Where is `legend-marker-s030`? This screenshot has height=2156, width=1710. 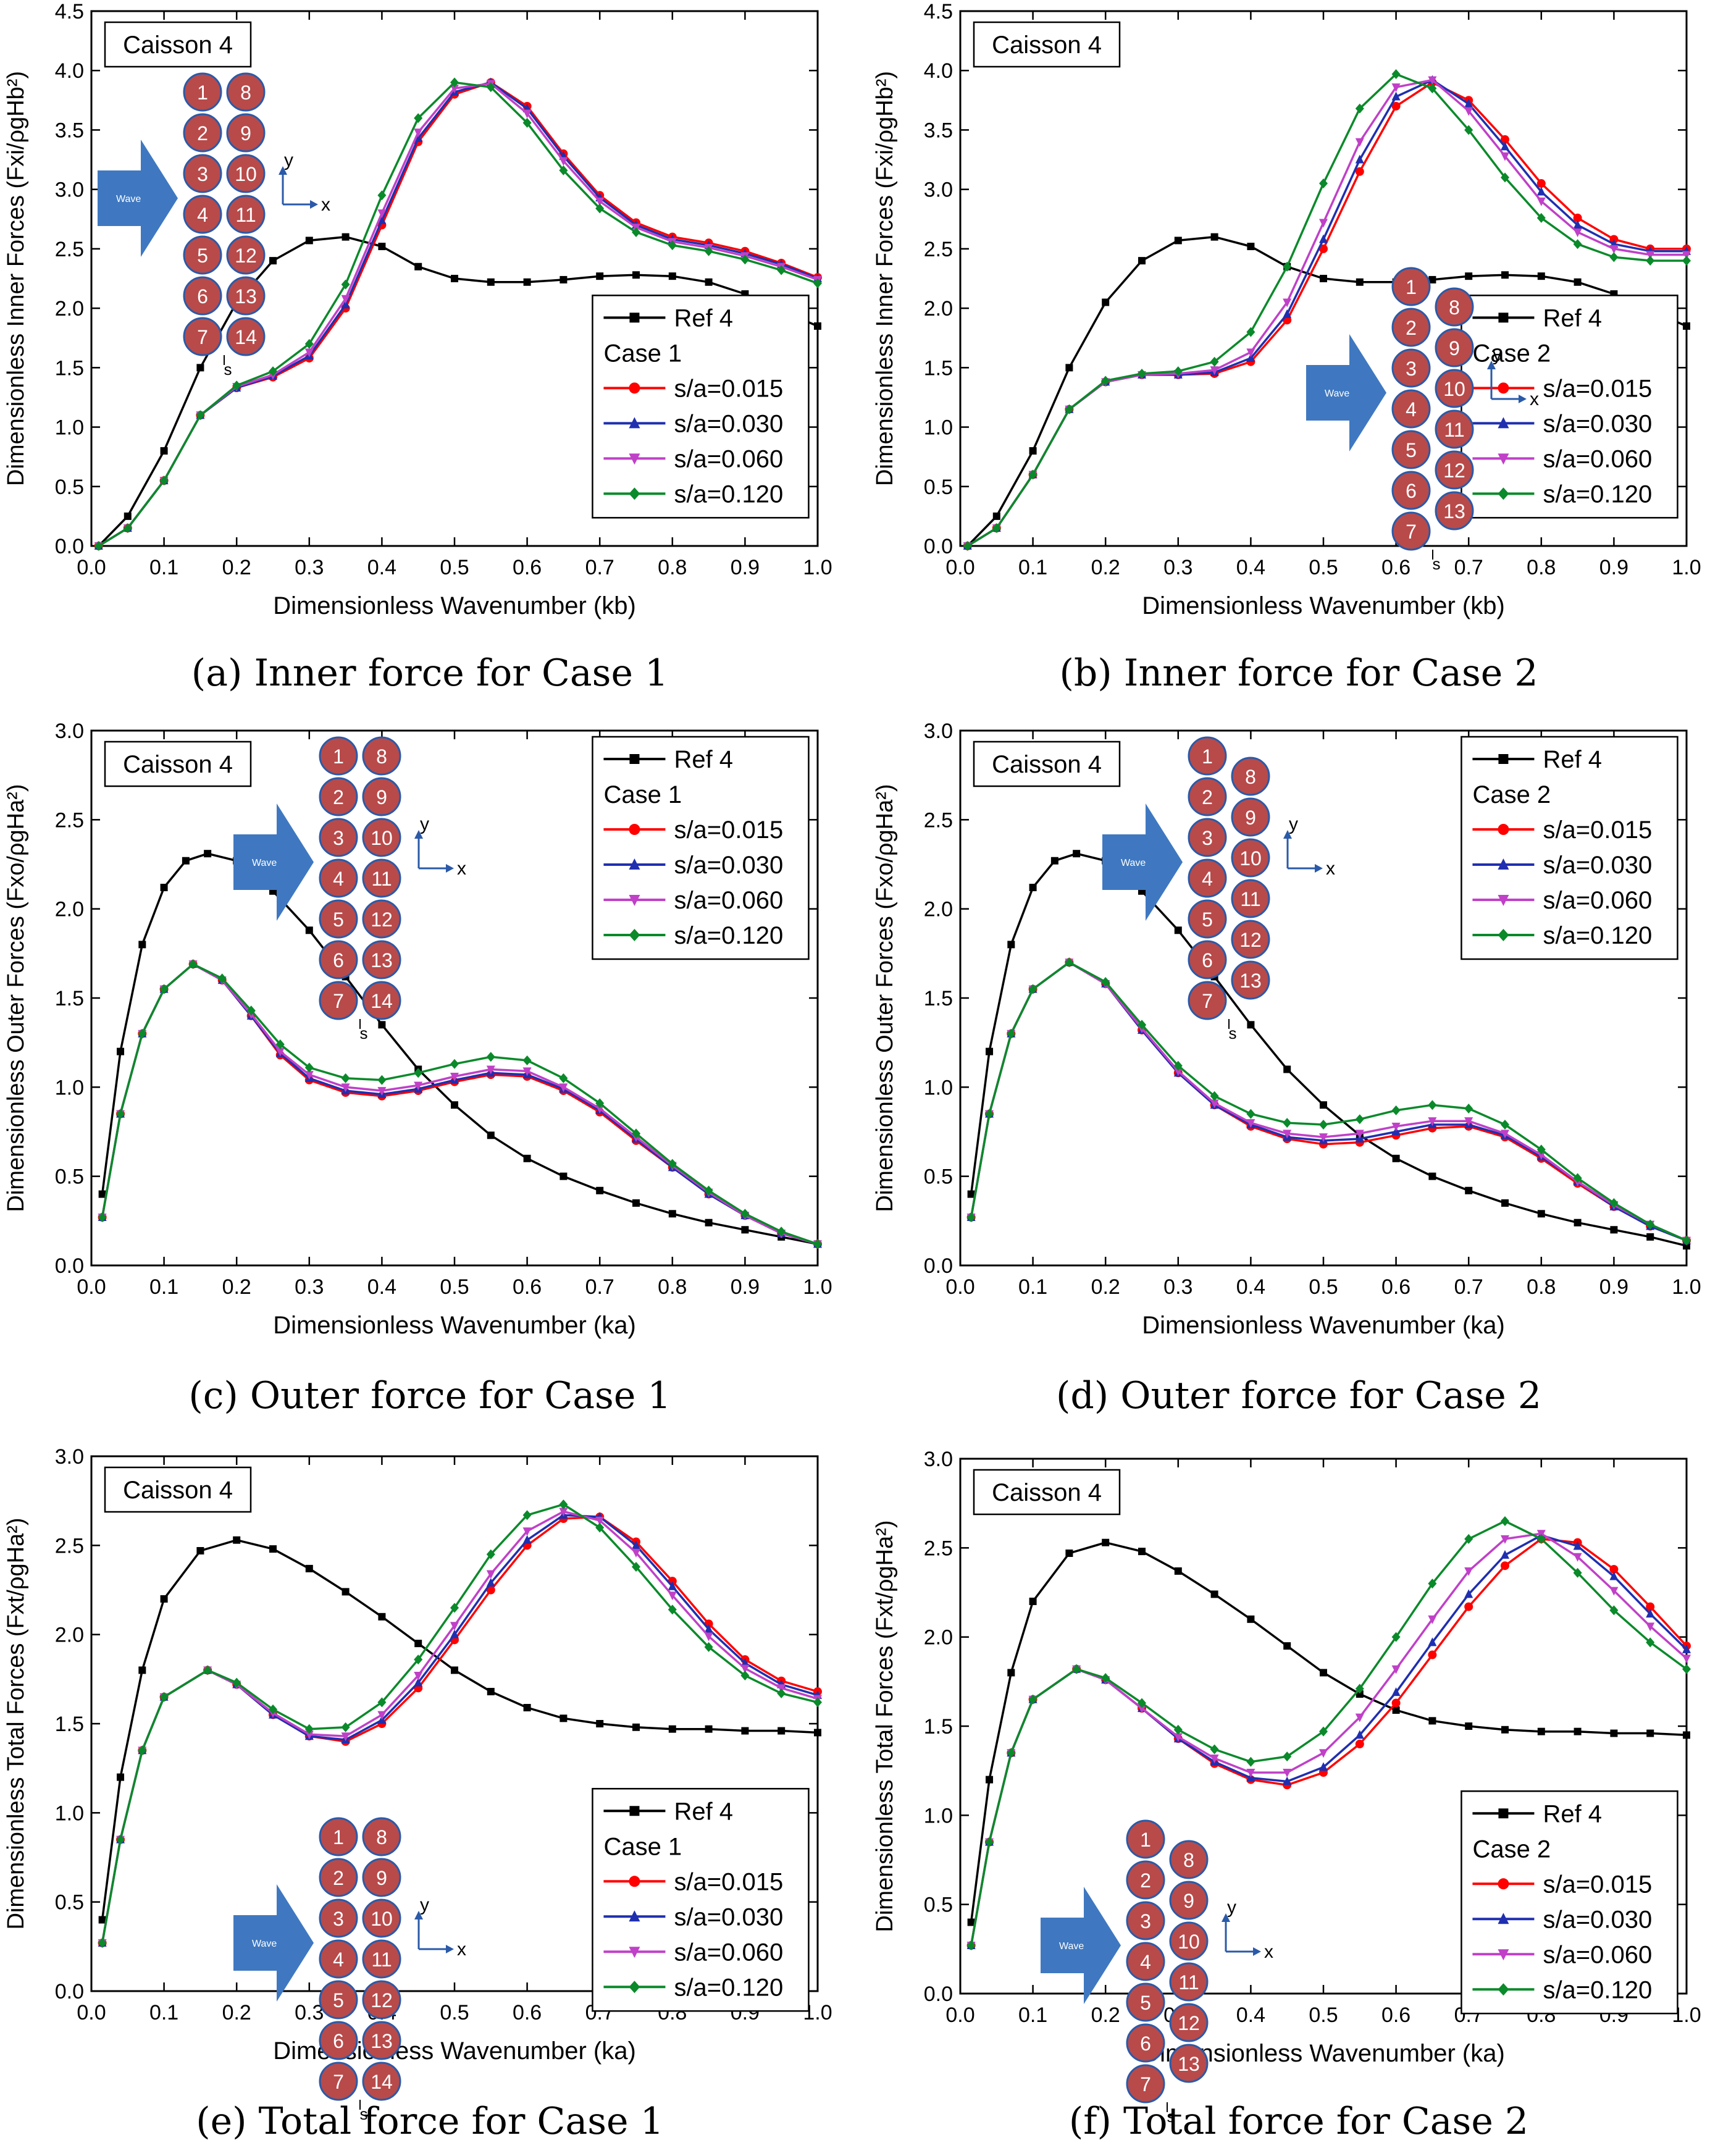
legend-marker-s030 is located at coordinates (634, 864).